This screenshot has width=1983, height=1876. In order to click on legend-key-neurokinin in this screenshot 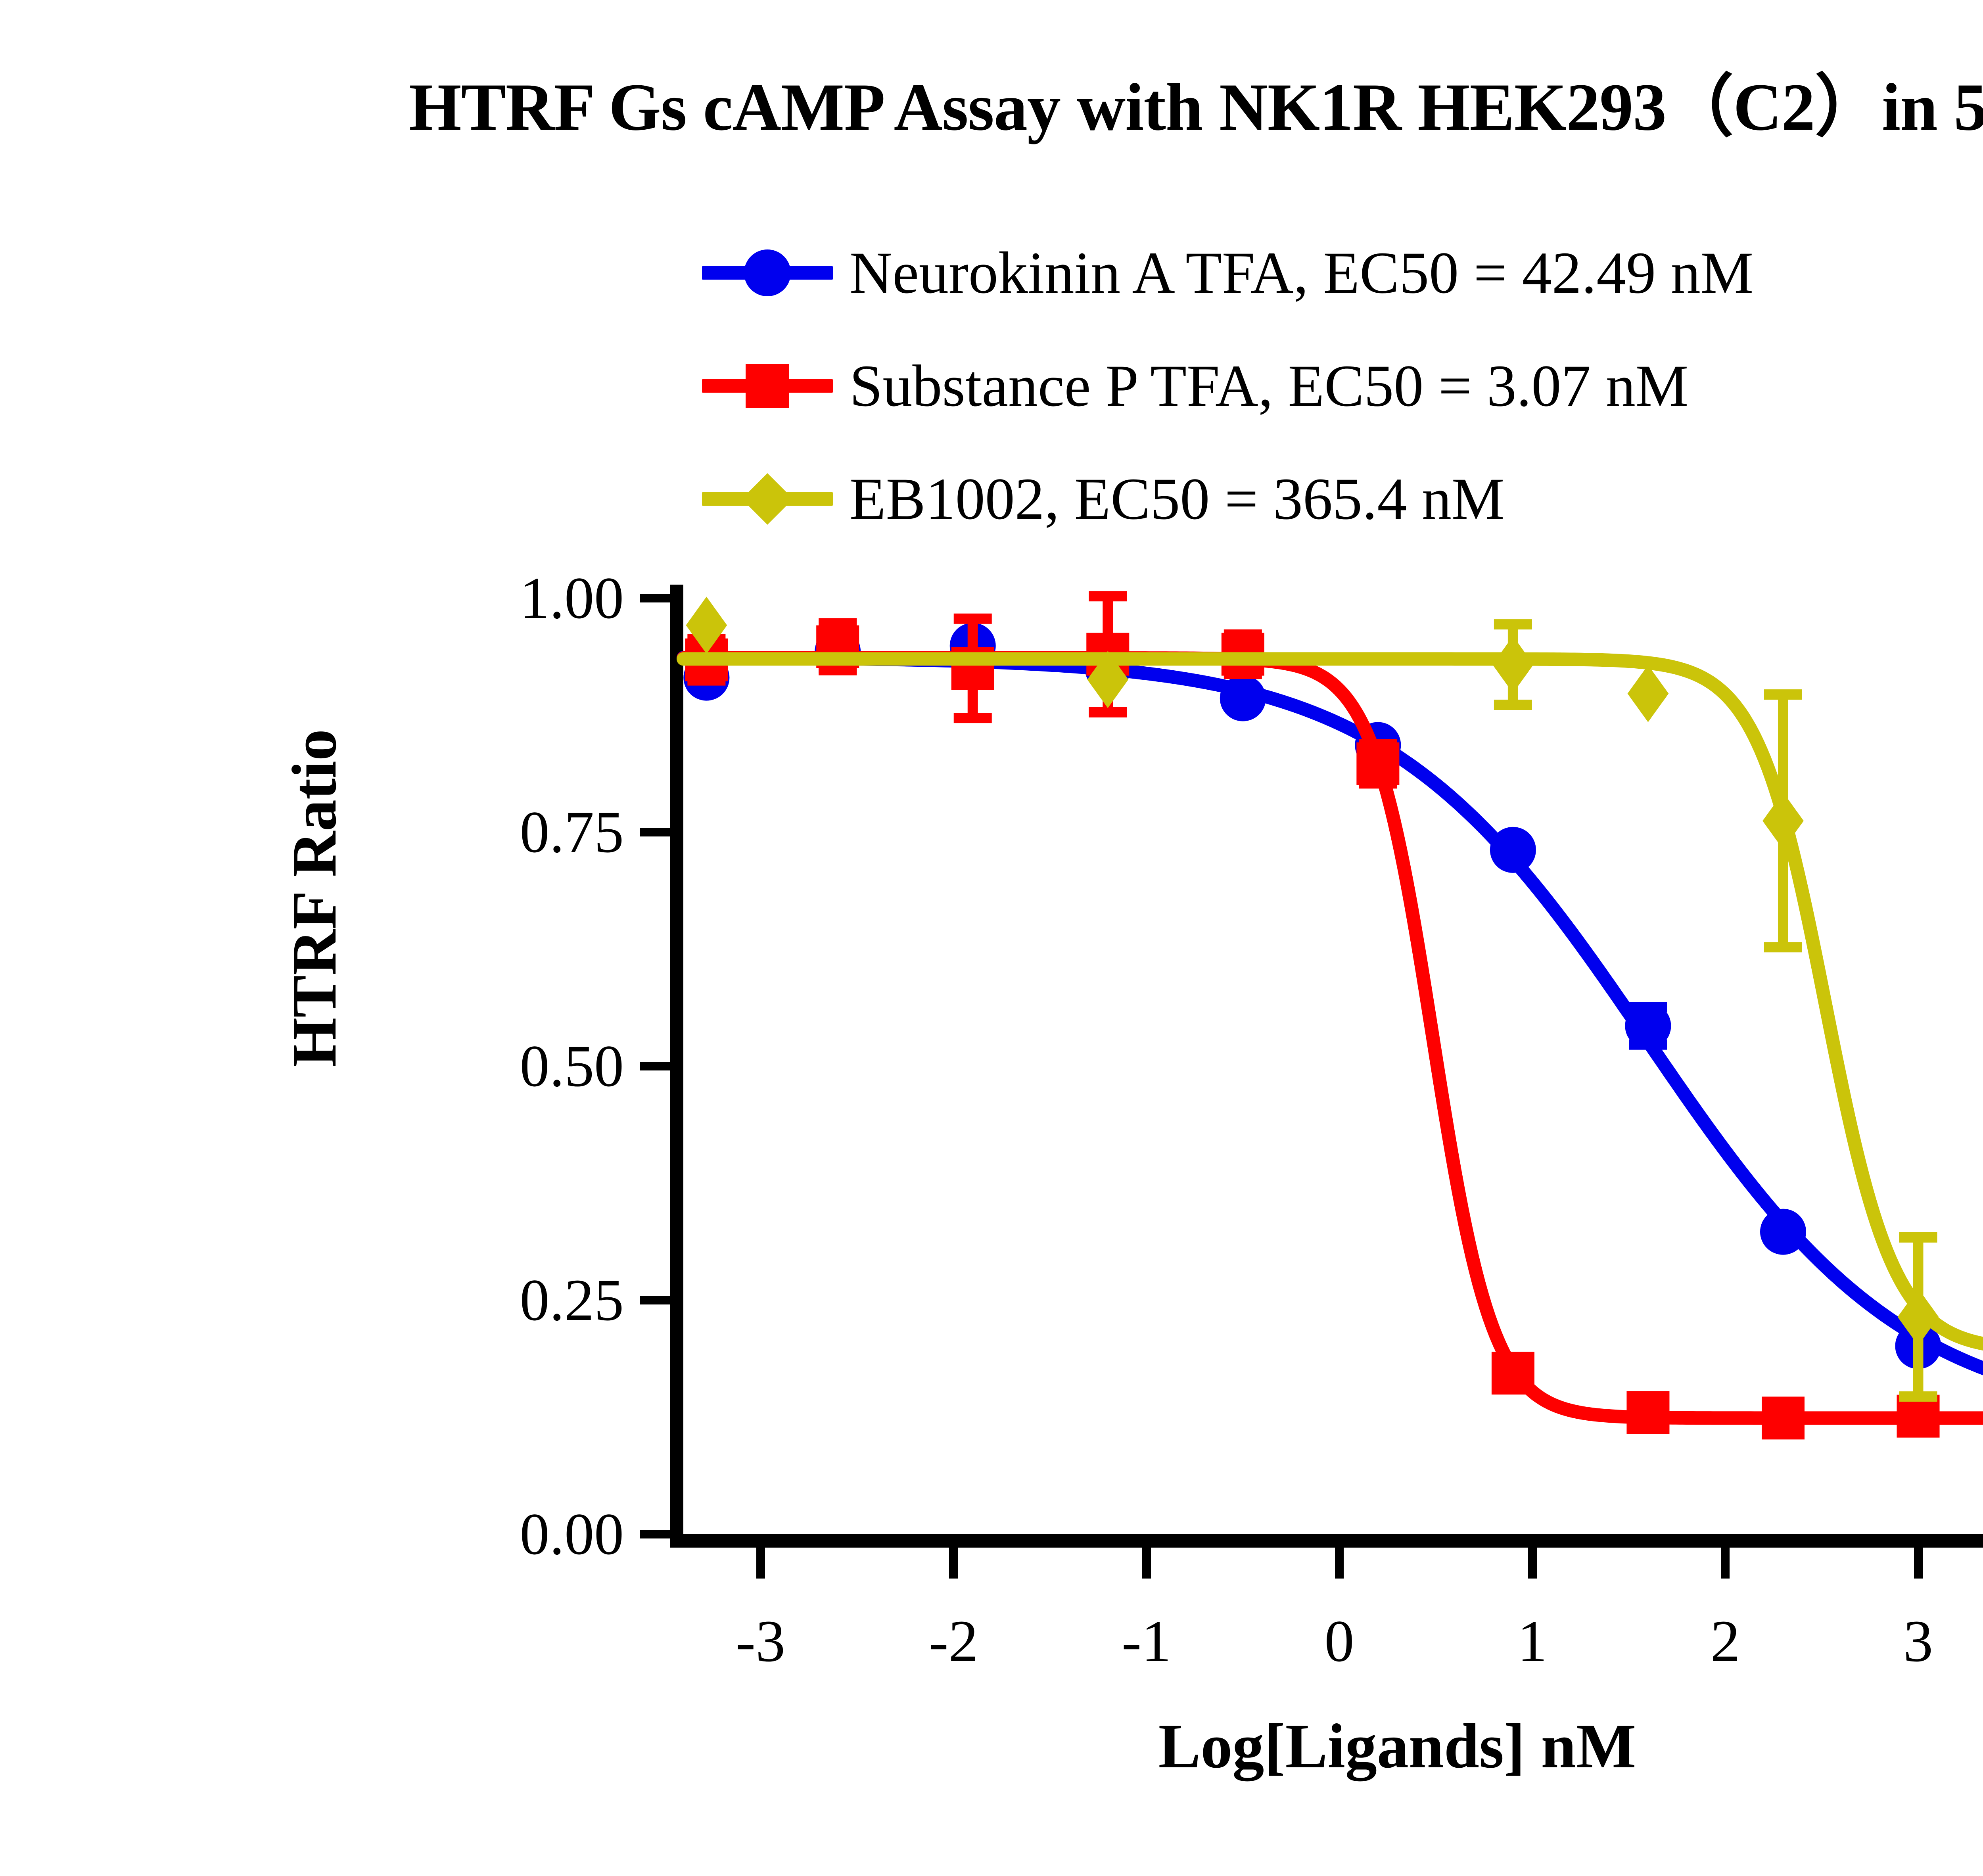, I will do `click(768, 273)`.